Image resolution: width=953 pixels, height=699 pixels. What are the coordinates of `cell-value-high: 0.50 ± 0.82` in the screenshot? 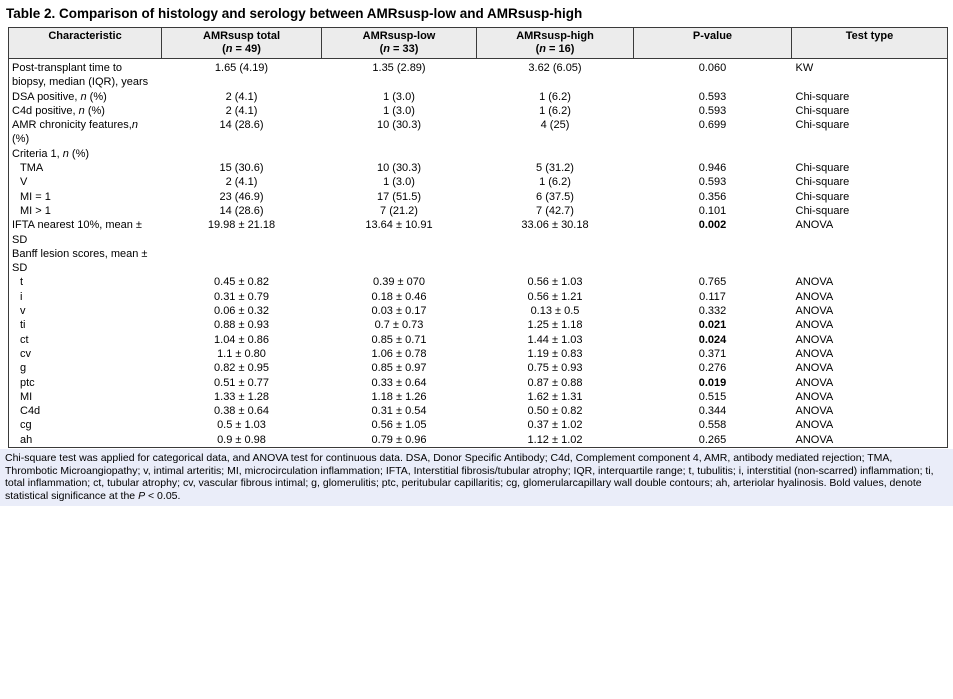 It's located at (555, 411).